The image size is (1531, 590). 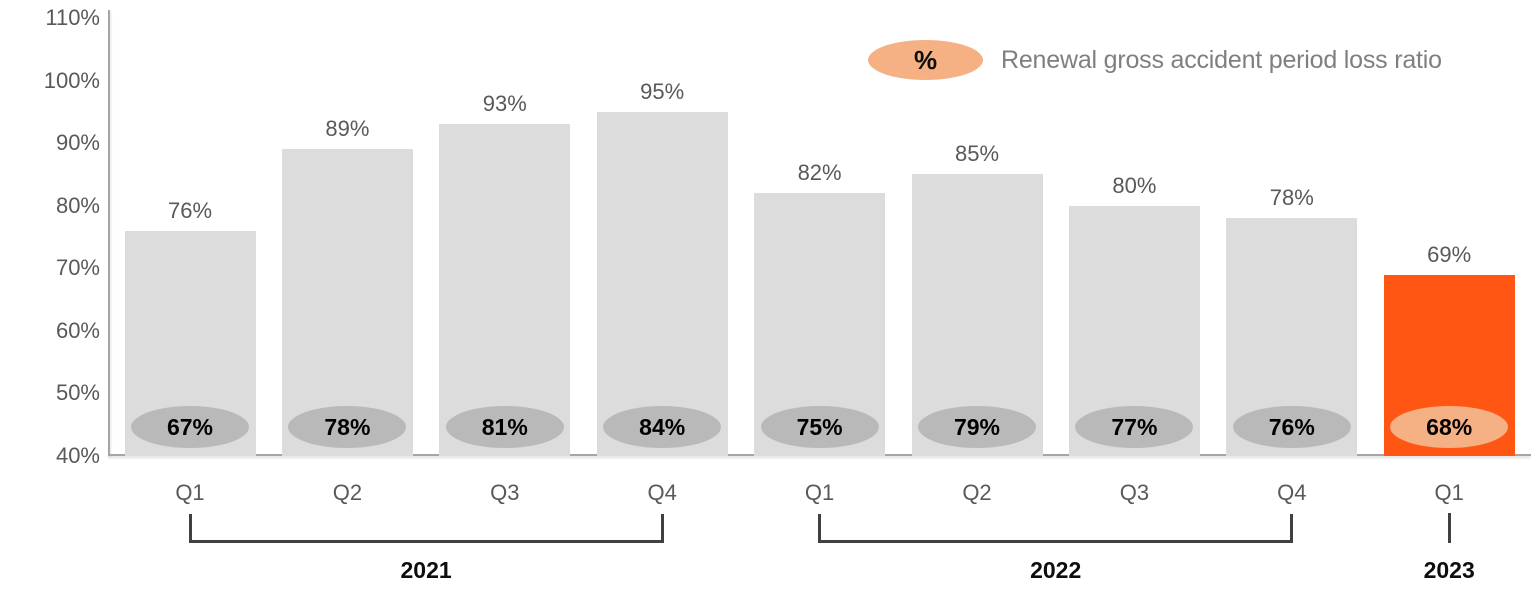 What do you see at coordinates (504, 427) in the screenshot?
I see `renewal-badge-ellipse: 81%` at bounding box center [504, 427].